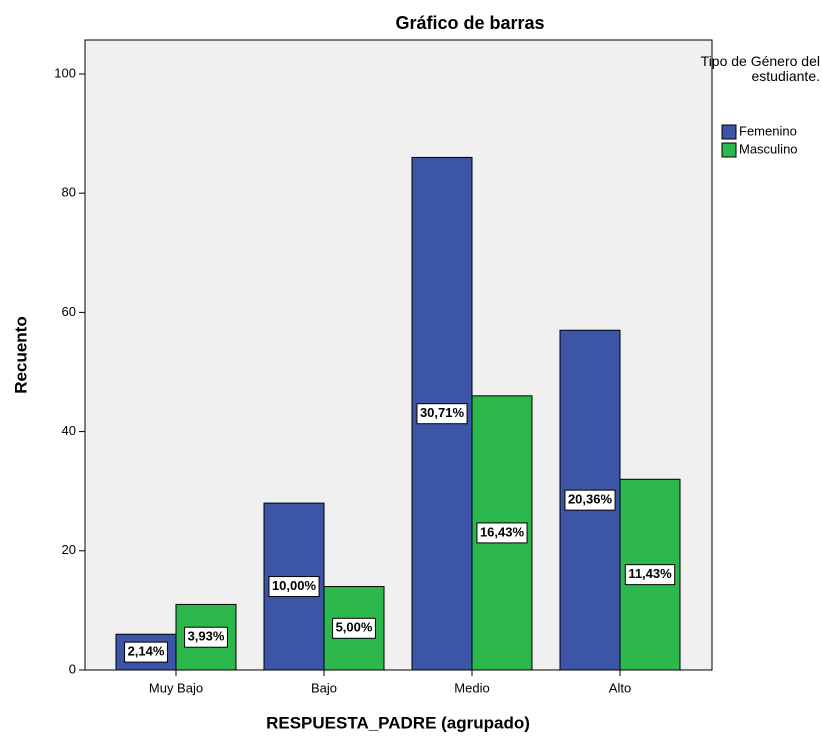 Image resolution: width=822 pixels, height=745 pixels. I want to click on y-tick-label: 100, so click(65, 72).